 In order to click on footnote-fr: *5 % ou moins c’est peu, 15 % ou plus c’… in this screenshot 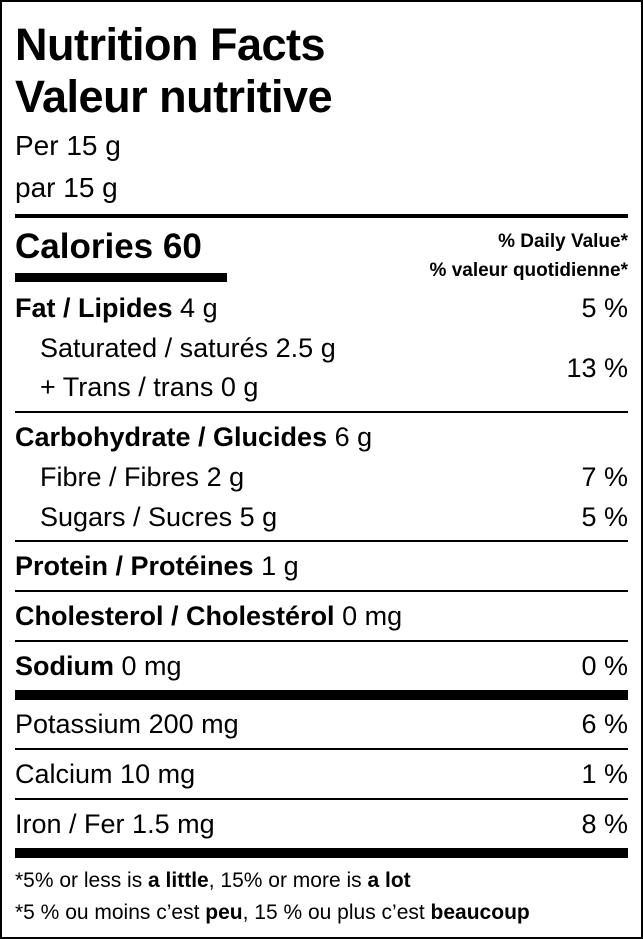, I will do `click(272, 912)`.